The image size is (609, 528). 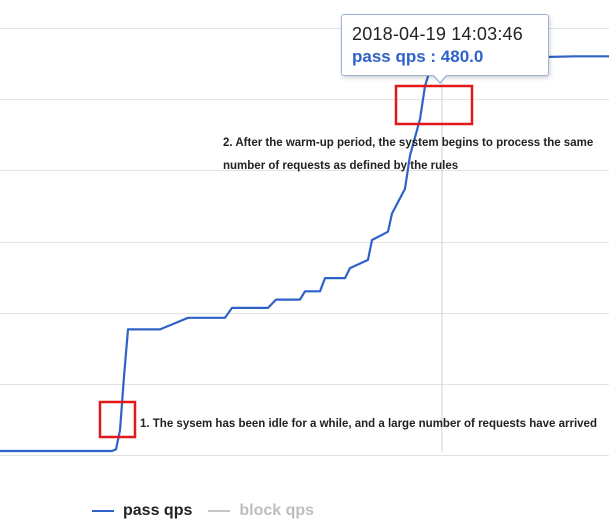 What do you see at coordinates (277, 510) in the screenshot?
I see `legend-label-block-qps: block qps` at bounding box center [277, 510].